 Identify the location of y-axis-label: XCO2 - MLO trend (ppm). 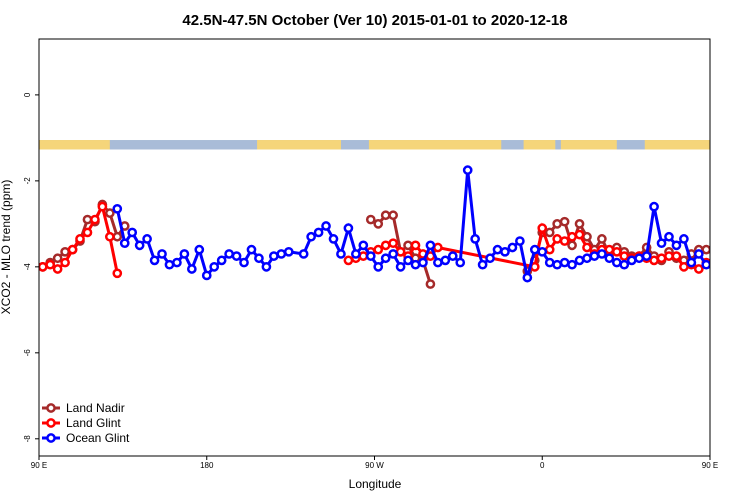
(6, 247).